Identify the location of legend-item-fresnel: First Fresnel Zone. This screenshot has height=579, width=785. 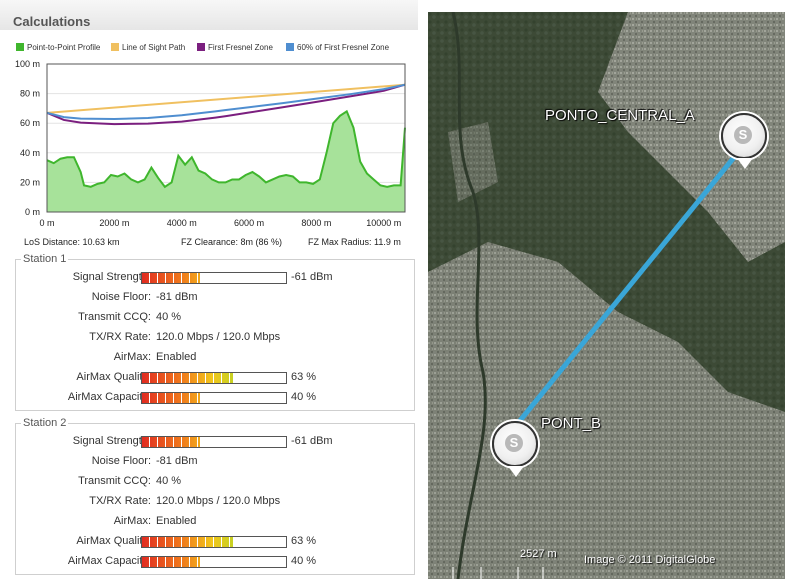
(235, 48).